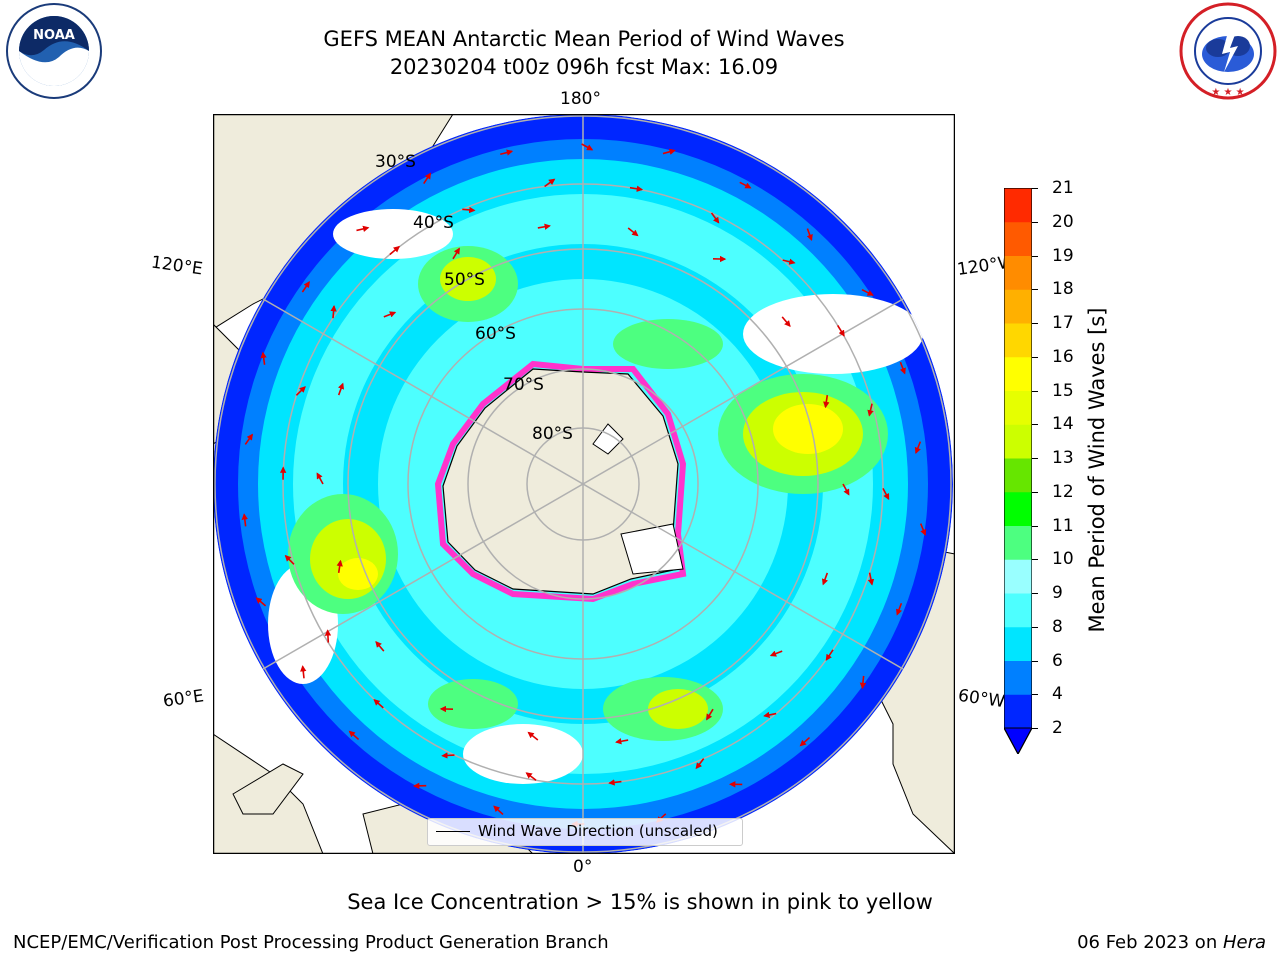 The height and width of the screenshot is (960, 1280). Describe the element at coordinates (453, 831) in the screenshot. I see `legend-line-swatch` at that location.